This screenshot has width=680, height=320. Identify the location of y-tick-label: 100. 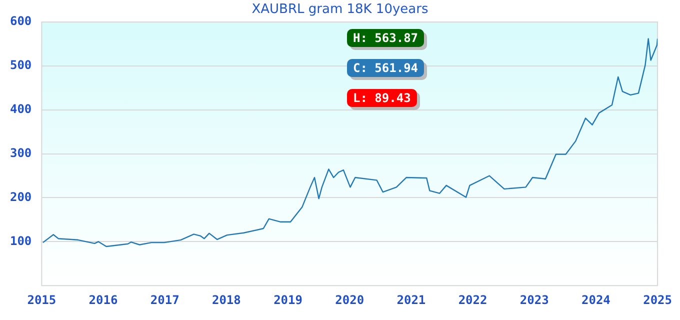
(21, 241).